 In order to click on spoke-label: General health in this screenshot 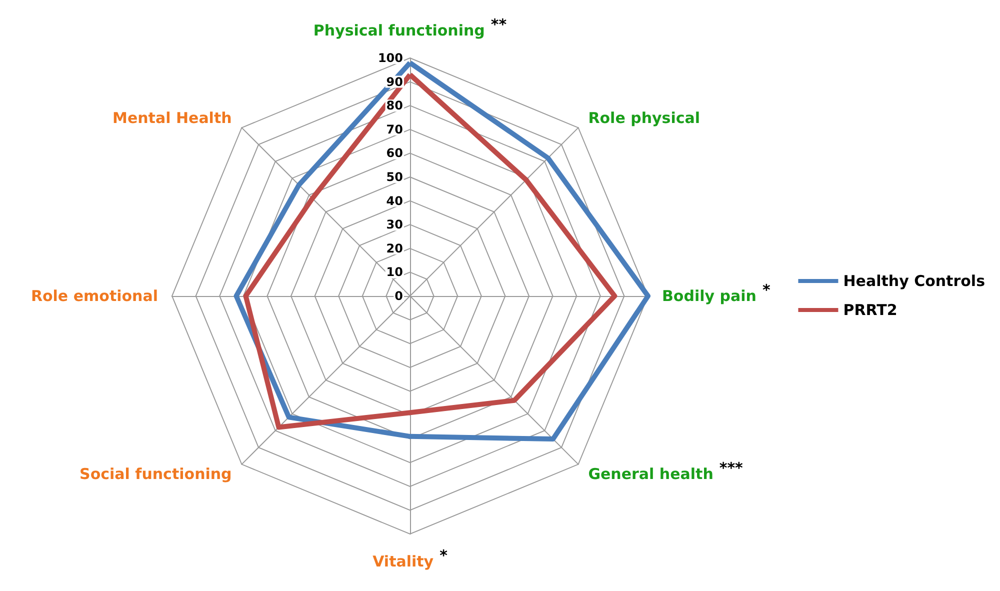, I will do `click(651, 474)`.